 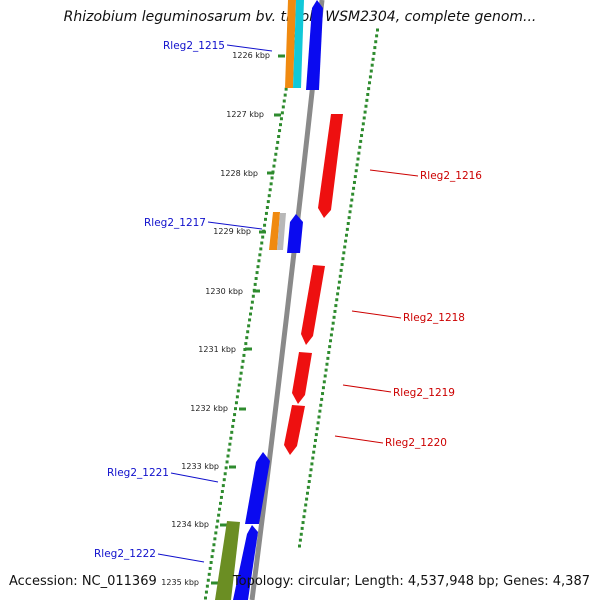 I want to click on scale-label: 1235 kbp, so click(x=180, y=582).